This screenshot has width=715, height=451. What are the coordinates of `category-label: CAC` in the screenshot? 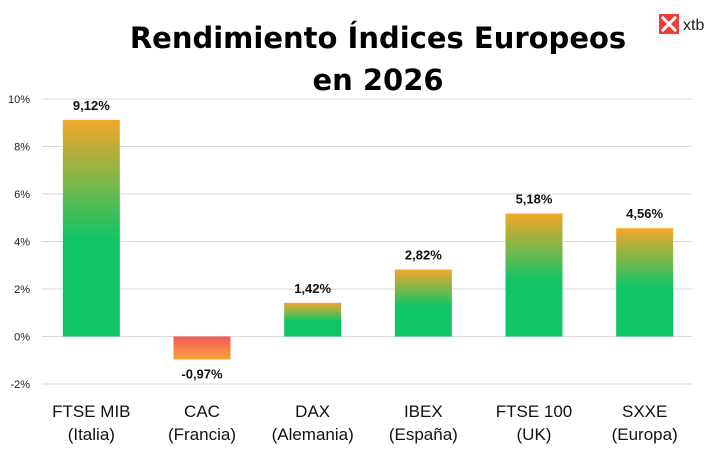 It's located at (202, 411).